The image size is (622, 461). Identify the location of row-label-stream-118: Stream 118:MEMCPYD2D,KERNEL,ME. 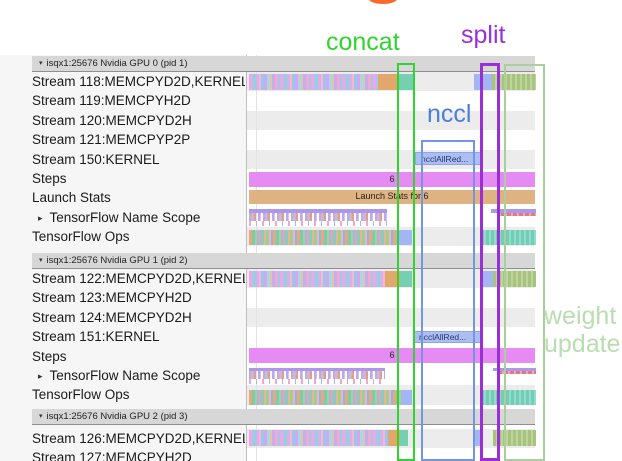
(138, 81).